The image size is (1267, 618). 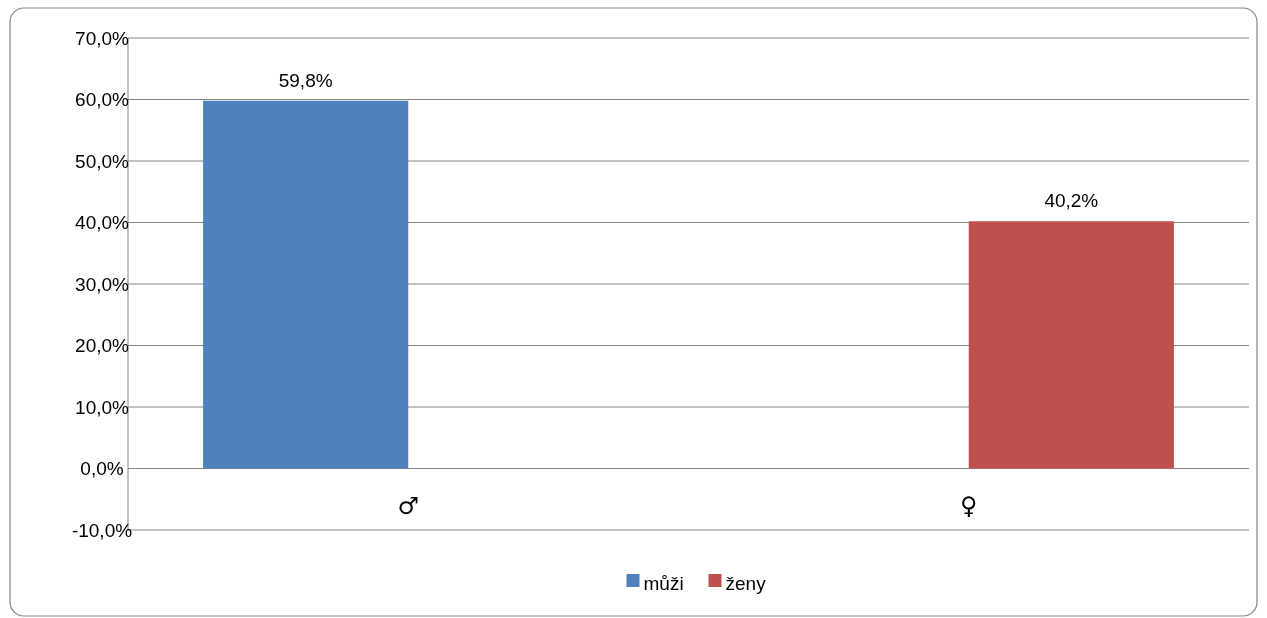 I want to click on legend-label: ženy, so click(x=746, y=583).